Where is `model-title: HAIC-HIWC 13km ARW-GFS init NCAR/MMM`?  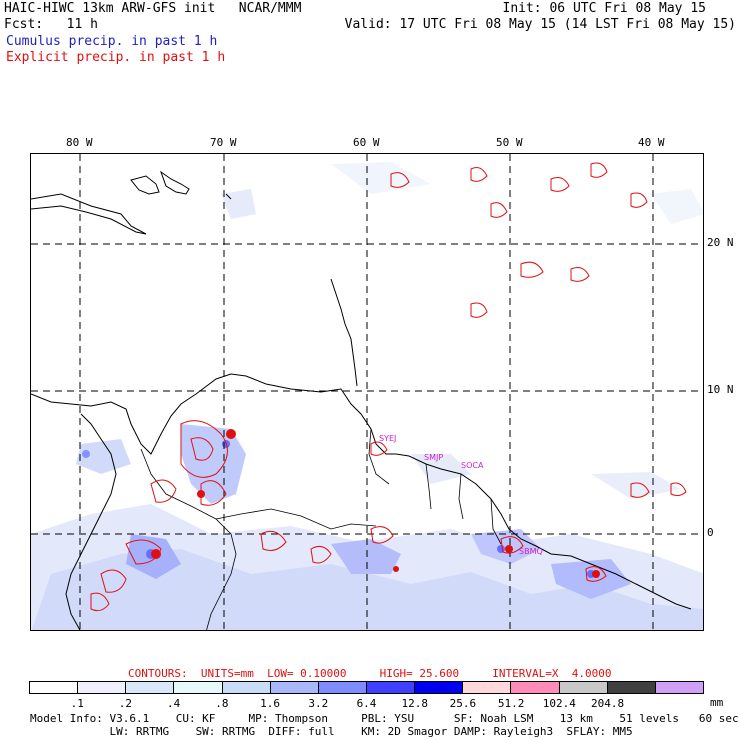 model-title: HAIC-HIWC 13km ARW-GFS init NCAR/MMM is located at coordinates (153, 8).